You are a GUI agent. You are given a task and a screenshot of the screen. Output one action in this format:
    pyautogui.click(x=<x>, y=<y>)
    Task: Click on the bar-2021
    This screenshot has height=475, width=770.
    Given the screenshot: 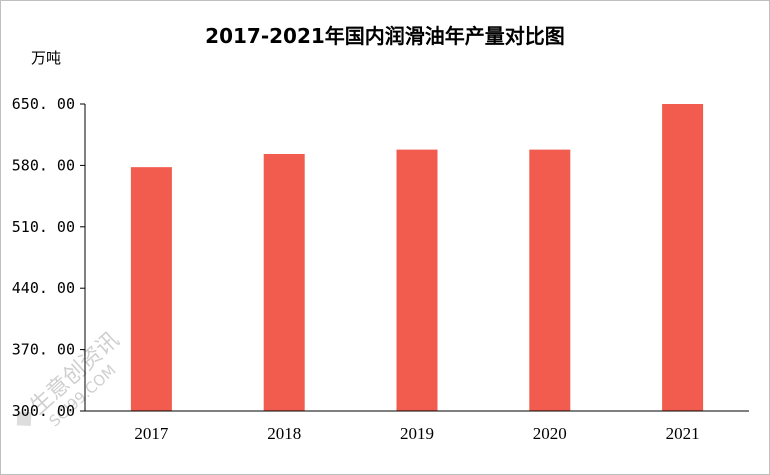 What is the action you would take?
    pyautogui.click(x=683, y=257)
    